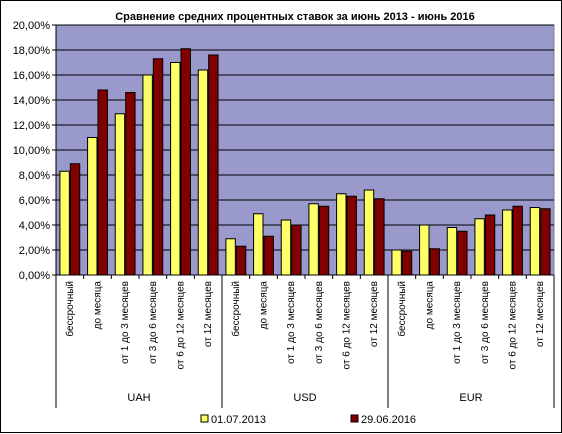 The height and width of the screenshot is (434, 562). I want to click on group-label: USD, so click(304, 398).